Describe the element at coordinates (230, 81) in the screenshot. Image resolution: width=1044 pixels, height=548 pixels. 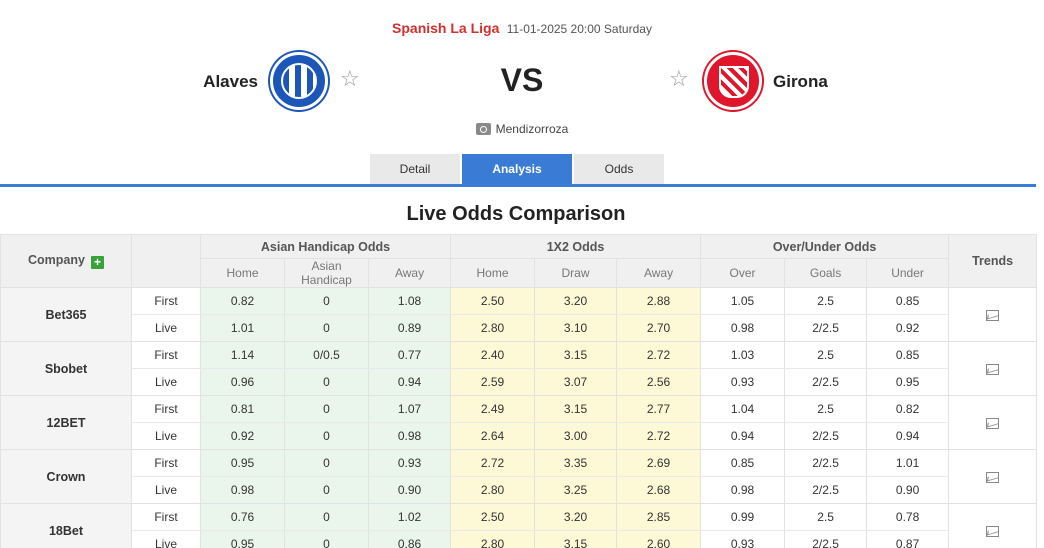
I see `home-team-name: Alaves` at that location.